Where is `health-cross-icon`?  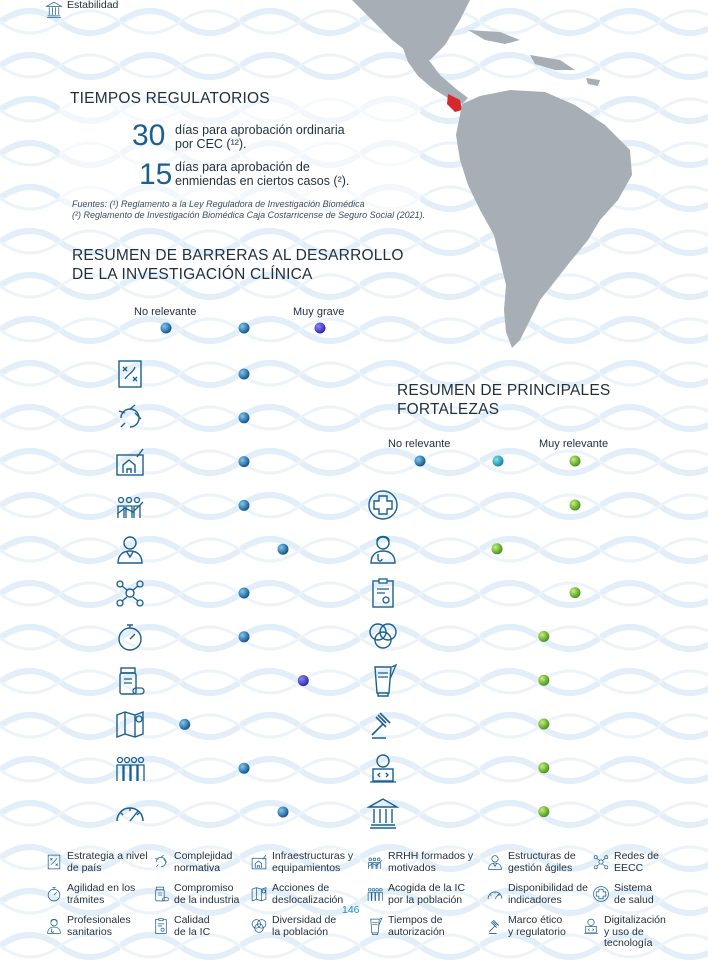 health-cross-icon is located at coordinates (383, 505).